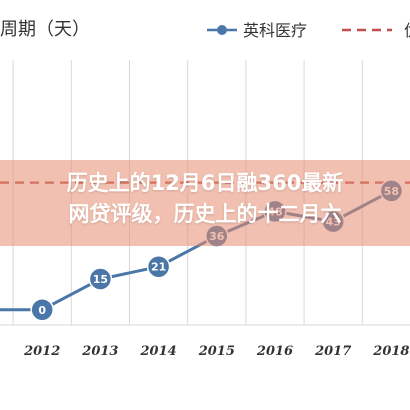 The height and width of the screenshot is (410, 410). I want to click on legend-marker, so click(222, 30).